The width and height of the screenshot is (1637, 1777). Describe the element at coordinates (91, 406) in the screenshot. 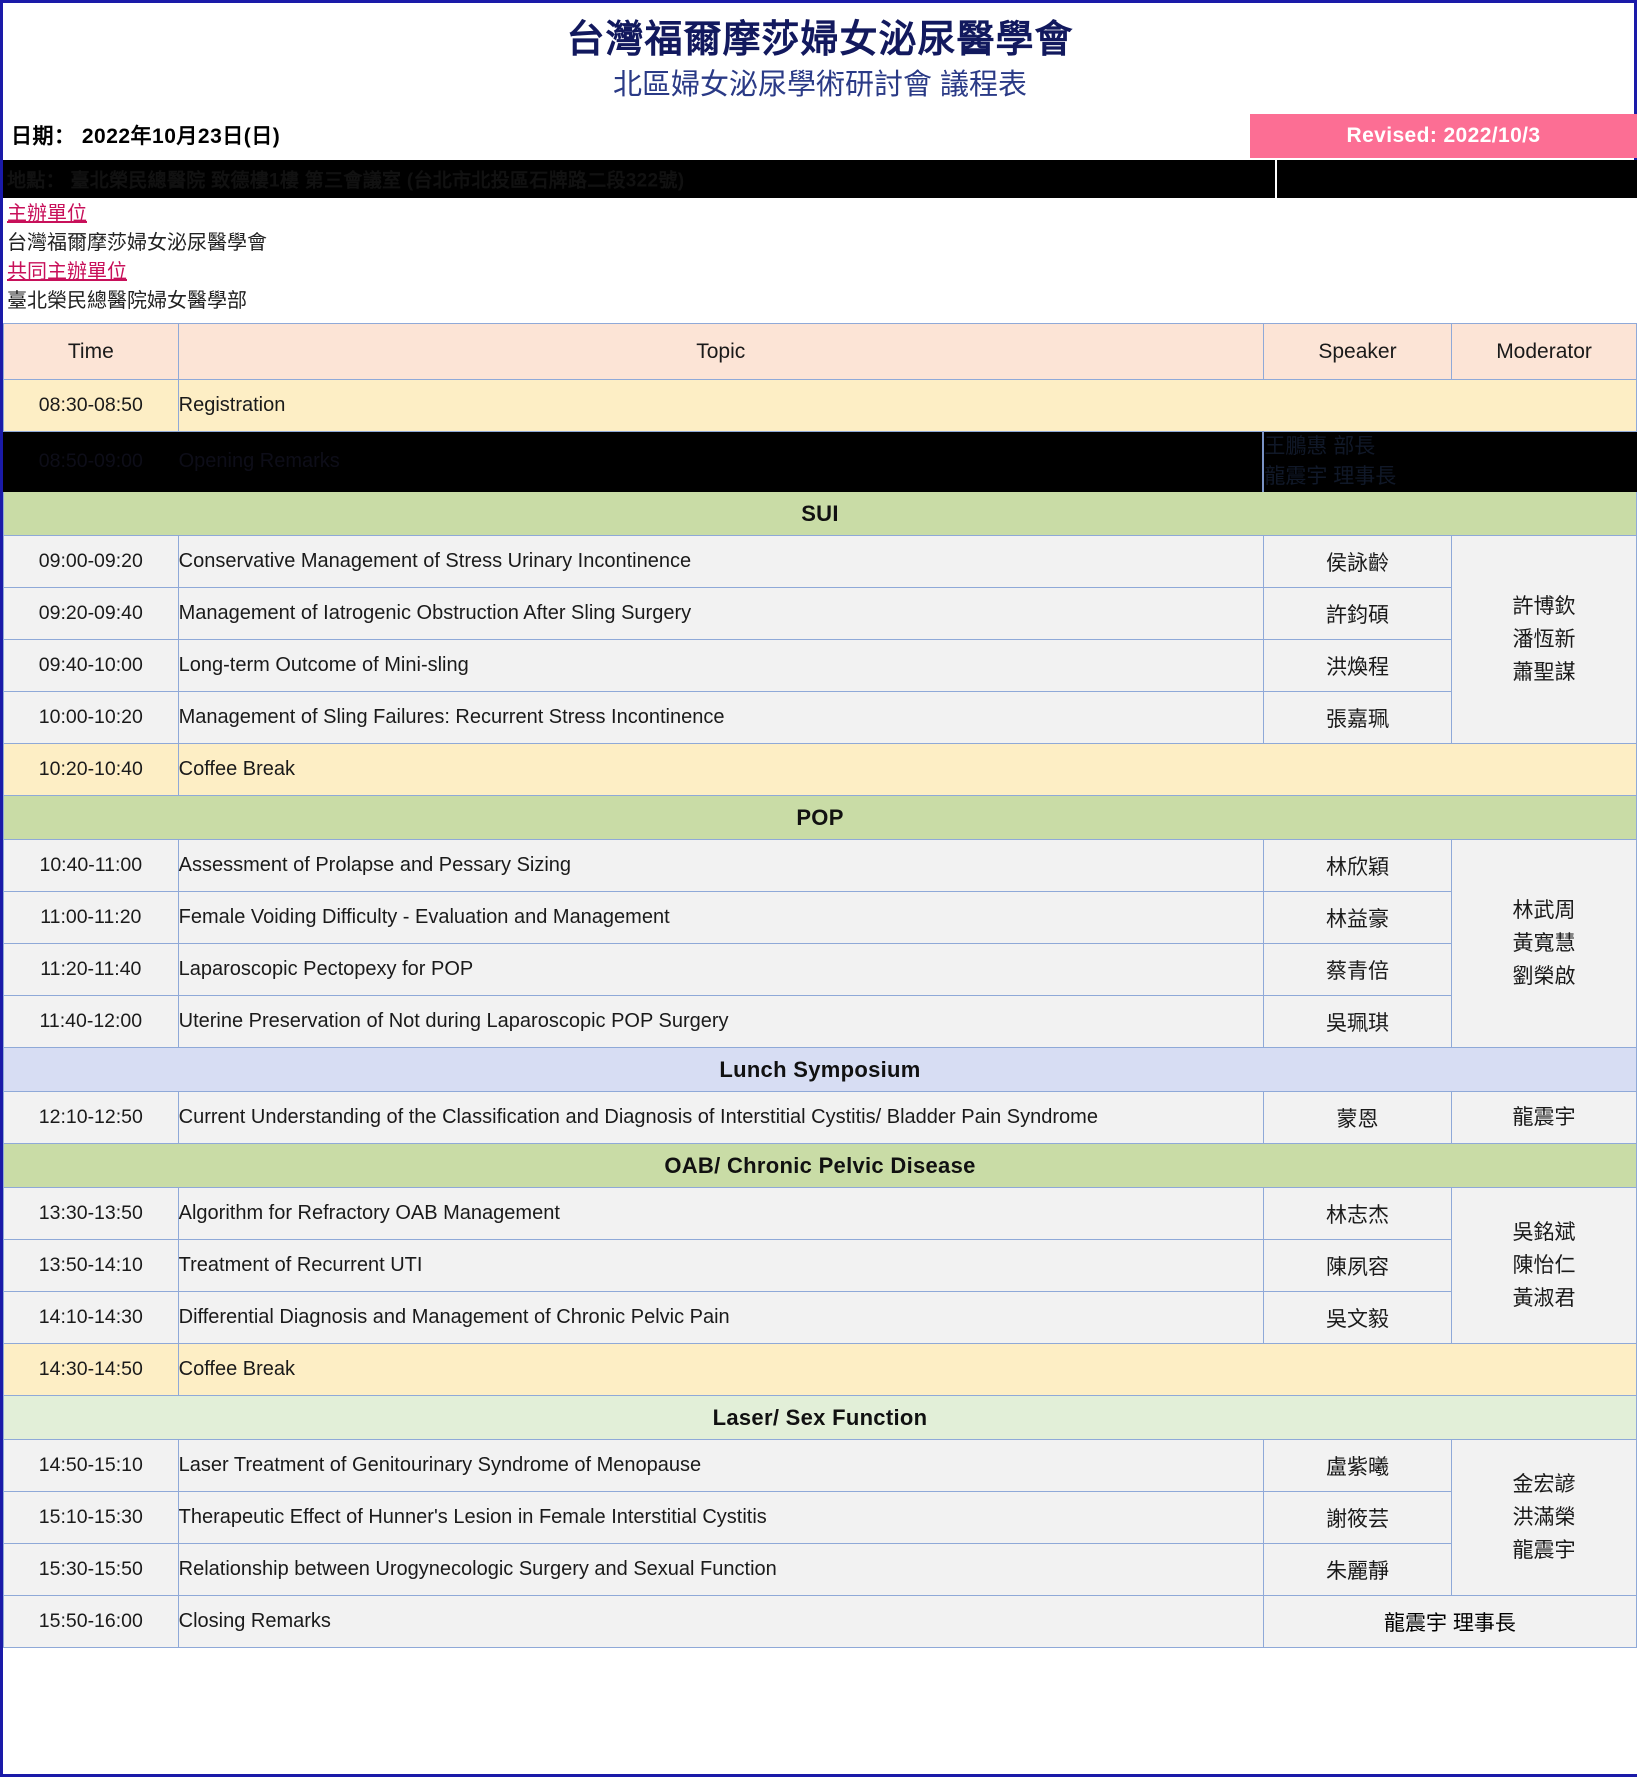

I see `cell-time: 08:30-08:50` at that location.